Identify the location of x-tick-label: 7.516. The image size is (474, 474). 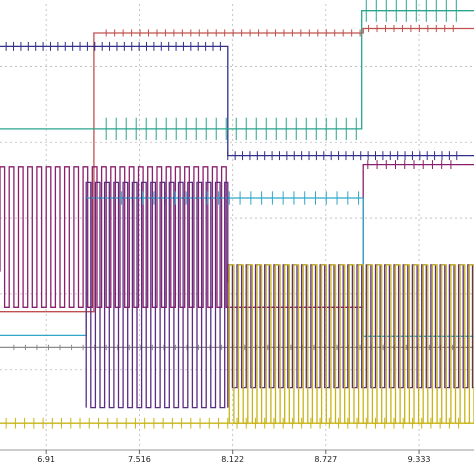
(139, 459).